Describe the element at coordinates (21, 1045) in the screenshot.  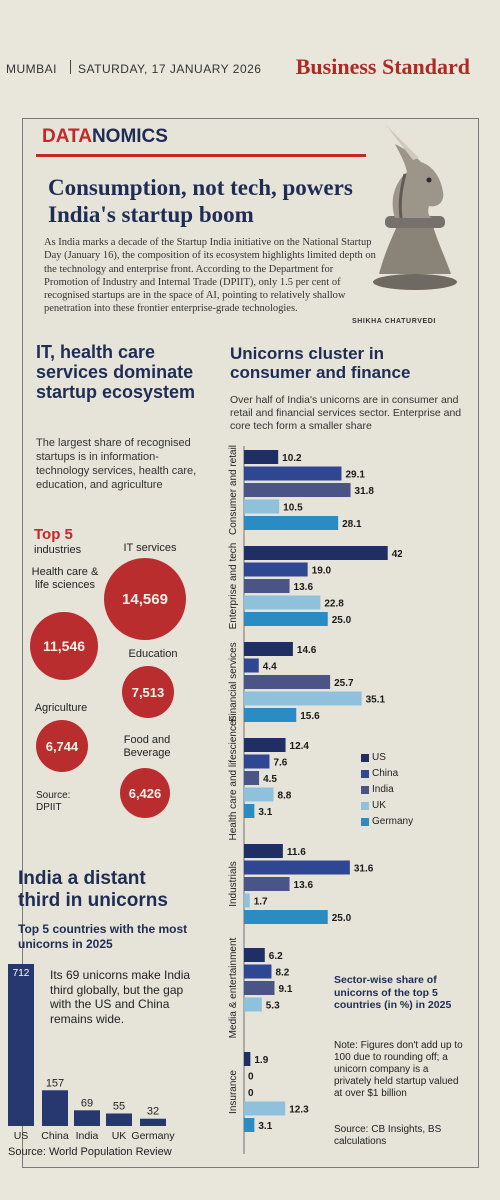
I see `country-bar-us` at that location.